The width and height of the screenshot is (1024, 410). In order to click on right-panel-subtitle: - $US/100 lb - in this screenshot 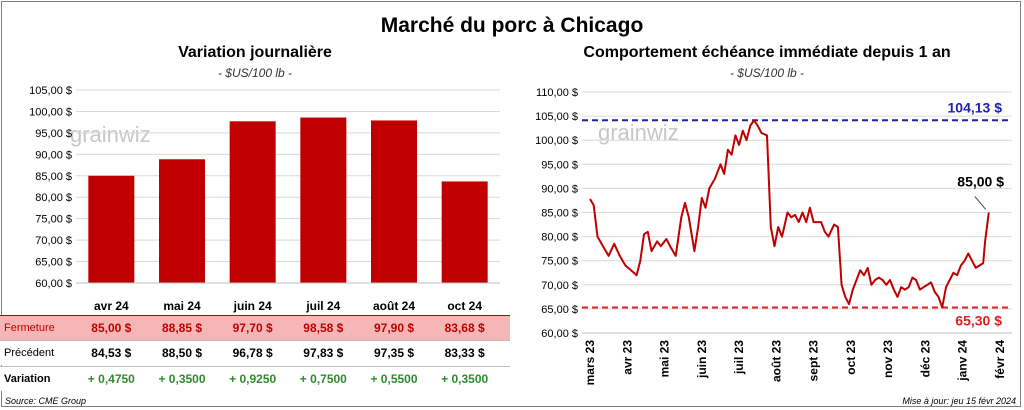, I will do `click(767, 73)`.